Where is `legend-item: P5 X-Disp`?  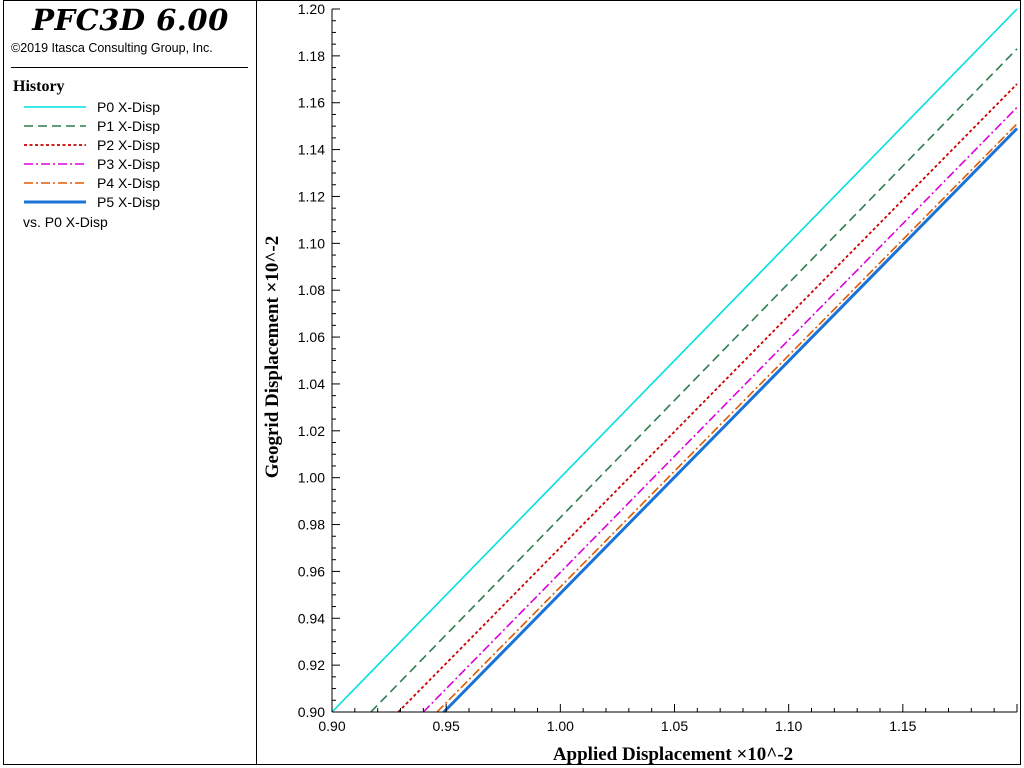
legend-item: P5 X-Disp is located at coordinates (130, 203).